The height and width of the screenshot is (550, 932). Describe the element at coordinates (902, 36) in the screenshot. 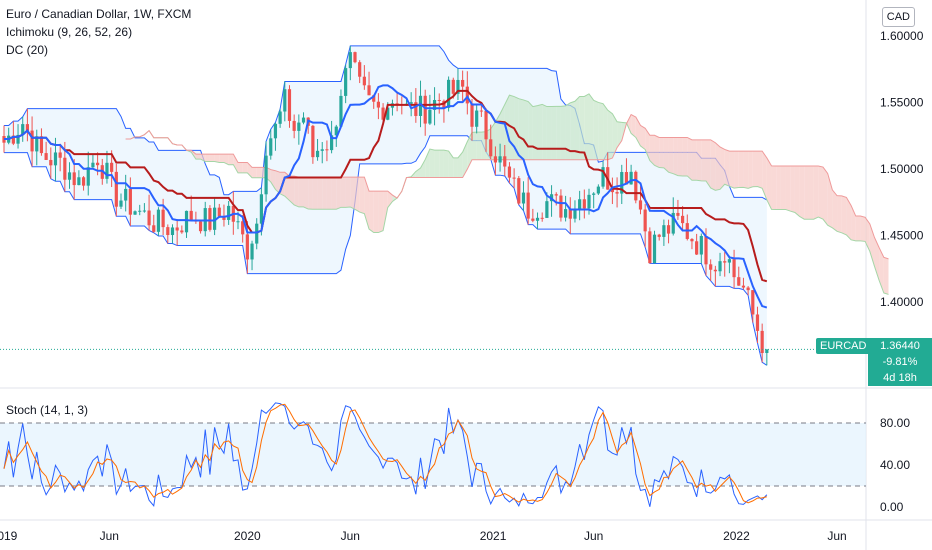

I see `price-tick-label: 1.60000` at that location.